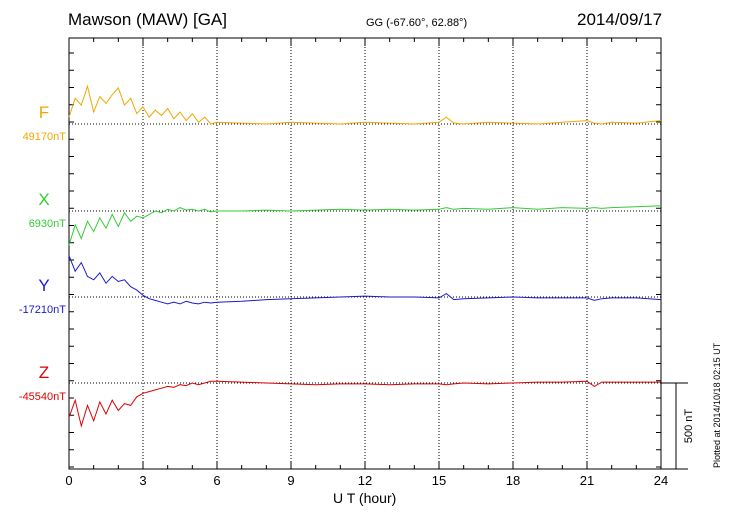  Describe the element at coordinates (717, 405) in the screenshot. I see `plotted-timestamp: Plotted at 2014/10/18 02:15 UT` at that location.